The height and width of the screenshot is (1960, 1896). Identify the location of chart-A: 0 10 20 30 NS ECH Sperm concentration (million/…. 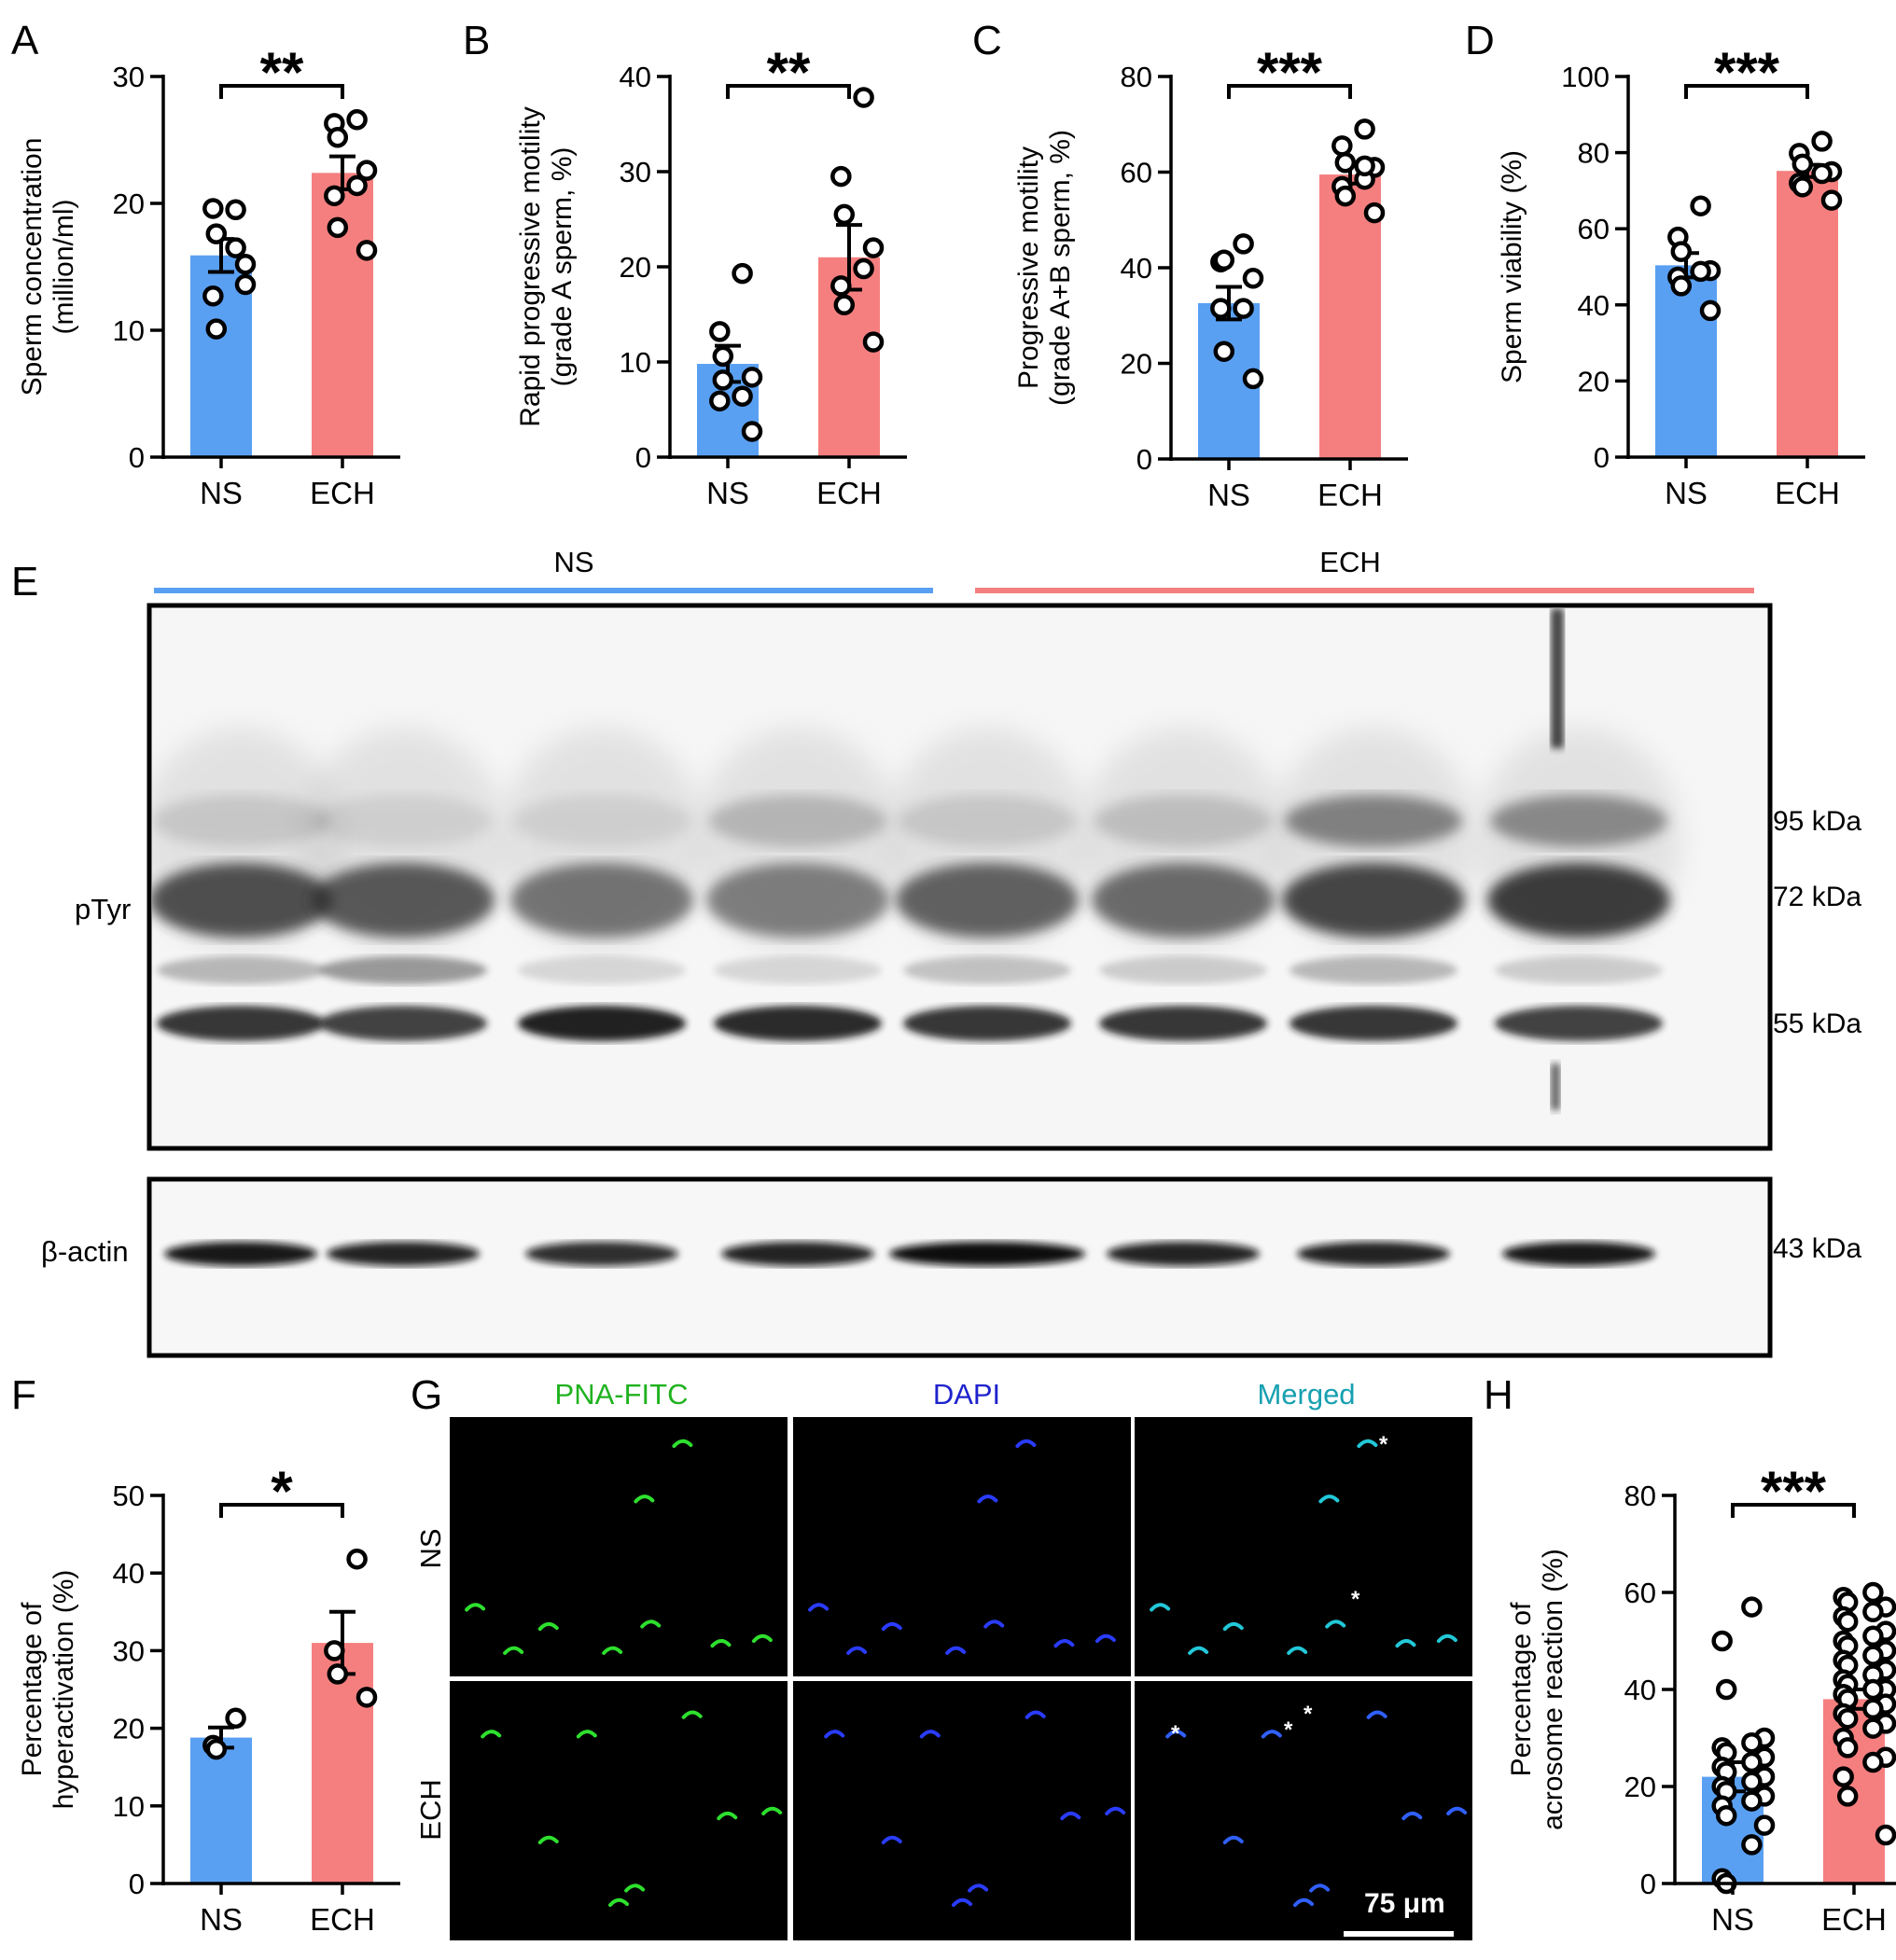
(208, 275).